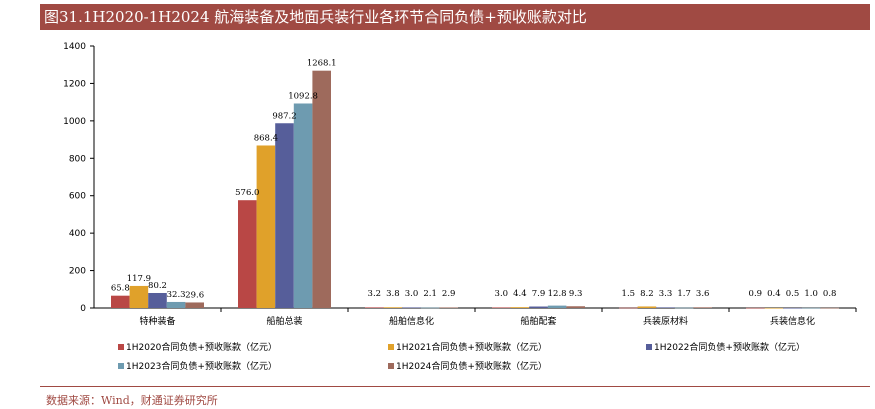  What do you see at coordinates (471, 366) in the screenshot?
I see `legend-label: 1H2024合同负债+预收账款（亿元）` at bounding box center [471, 366].